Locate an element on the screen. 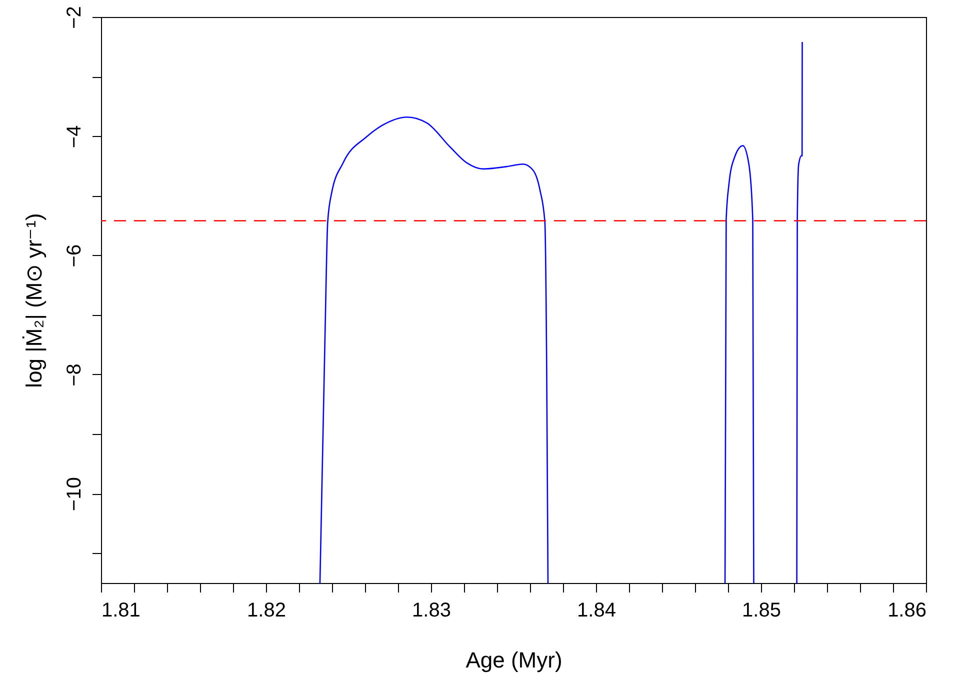  x-tick-label: 1.82 is located at coordinates (266, 611).